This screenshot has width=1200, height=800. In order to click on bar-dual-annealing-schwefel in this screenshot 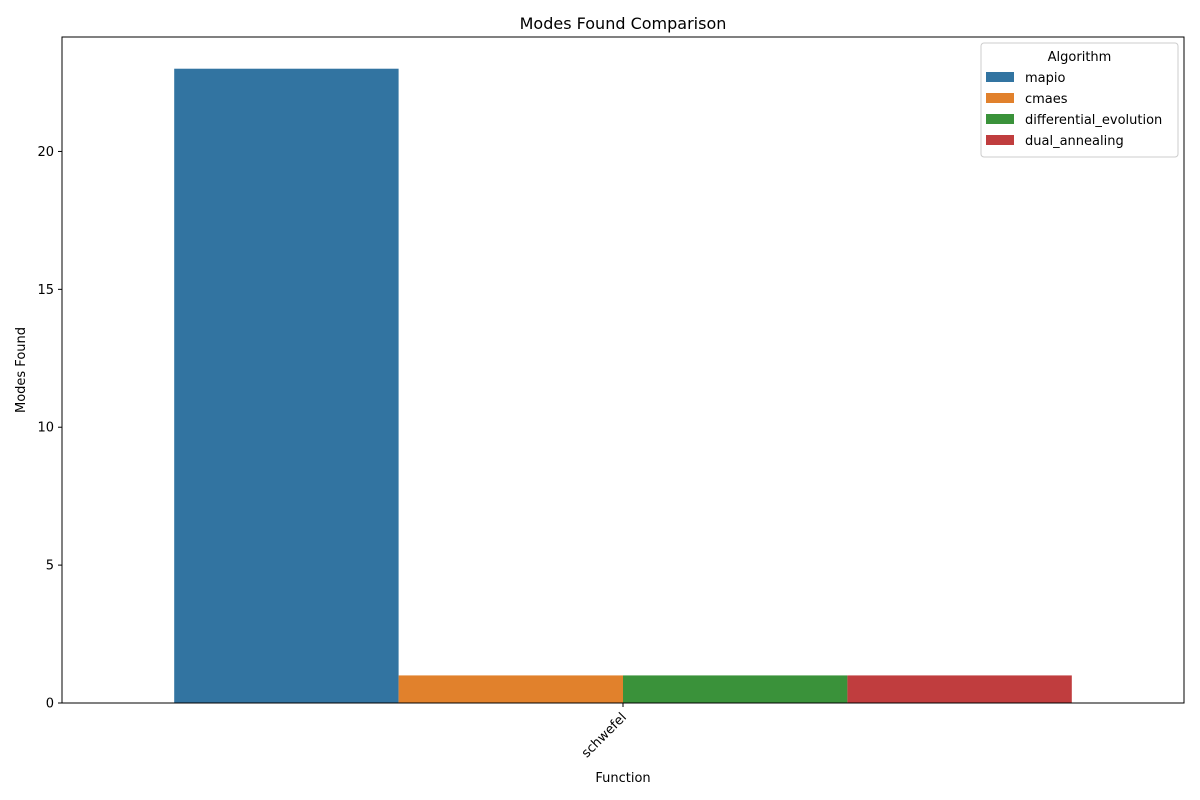, I will do `click(959, 689)`.